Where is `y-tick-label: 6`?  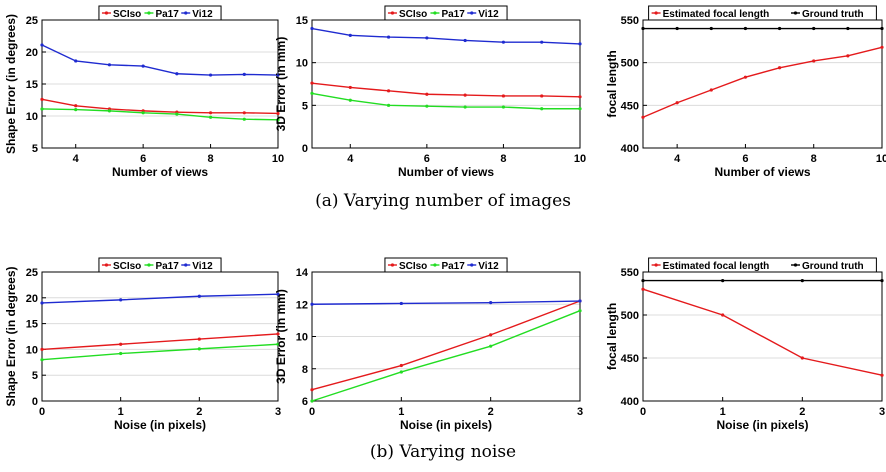
y-tick-label: 6 is located at coordinates (305, 402).